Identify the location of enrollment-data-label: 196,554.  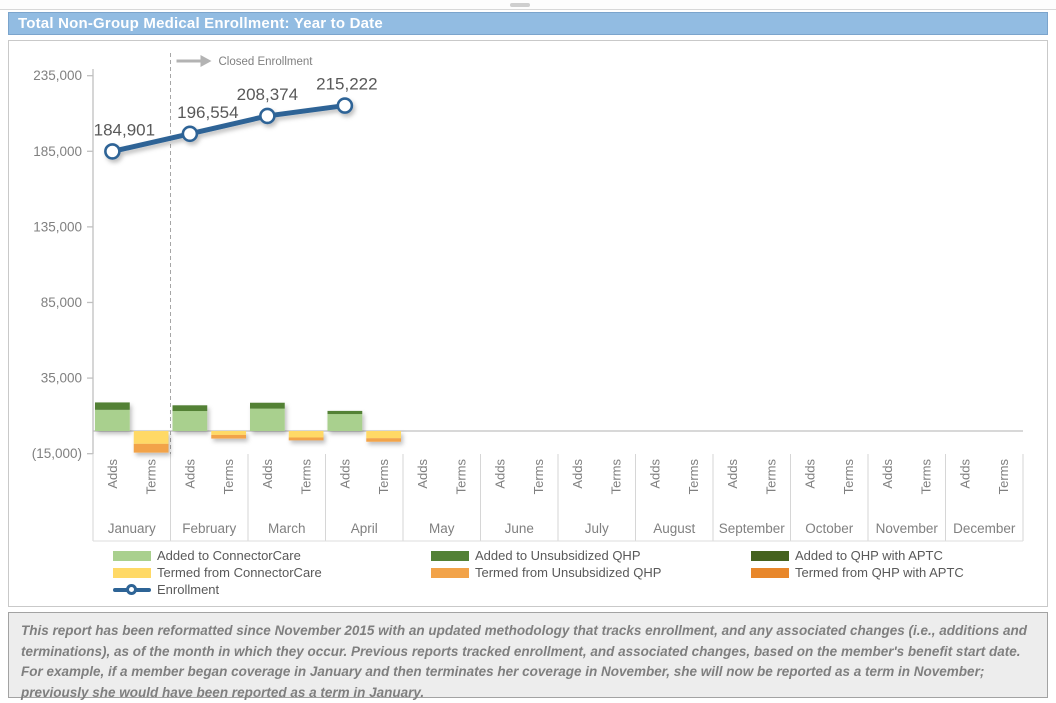
(207, 112).